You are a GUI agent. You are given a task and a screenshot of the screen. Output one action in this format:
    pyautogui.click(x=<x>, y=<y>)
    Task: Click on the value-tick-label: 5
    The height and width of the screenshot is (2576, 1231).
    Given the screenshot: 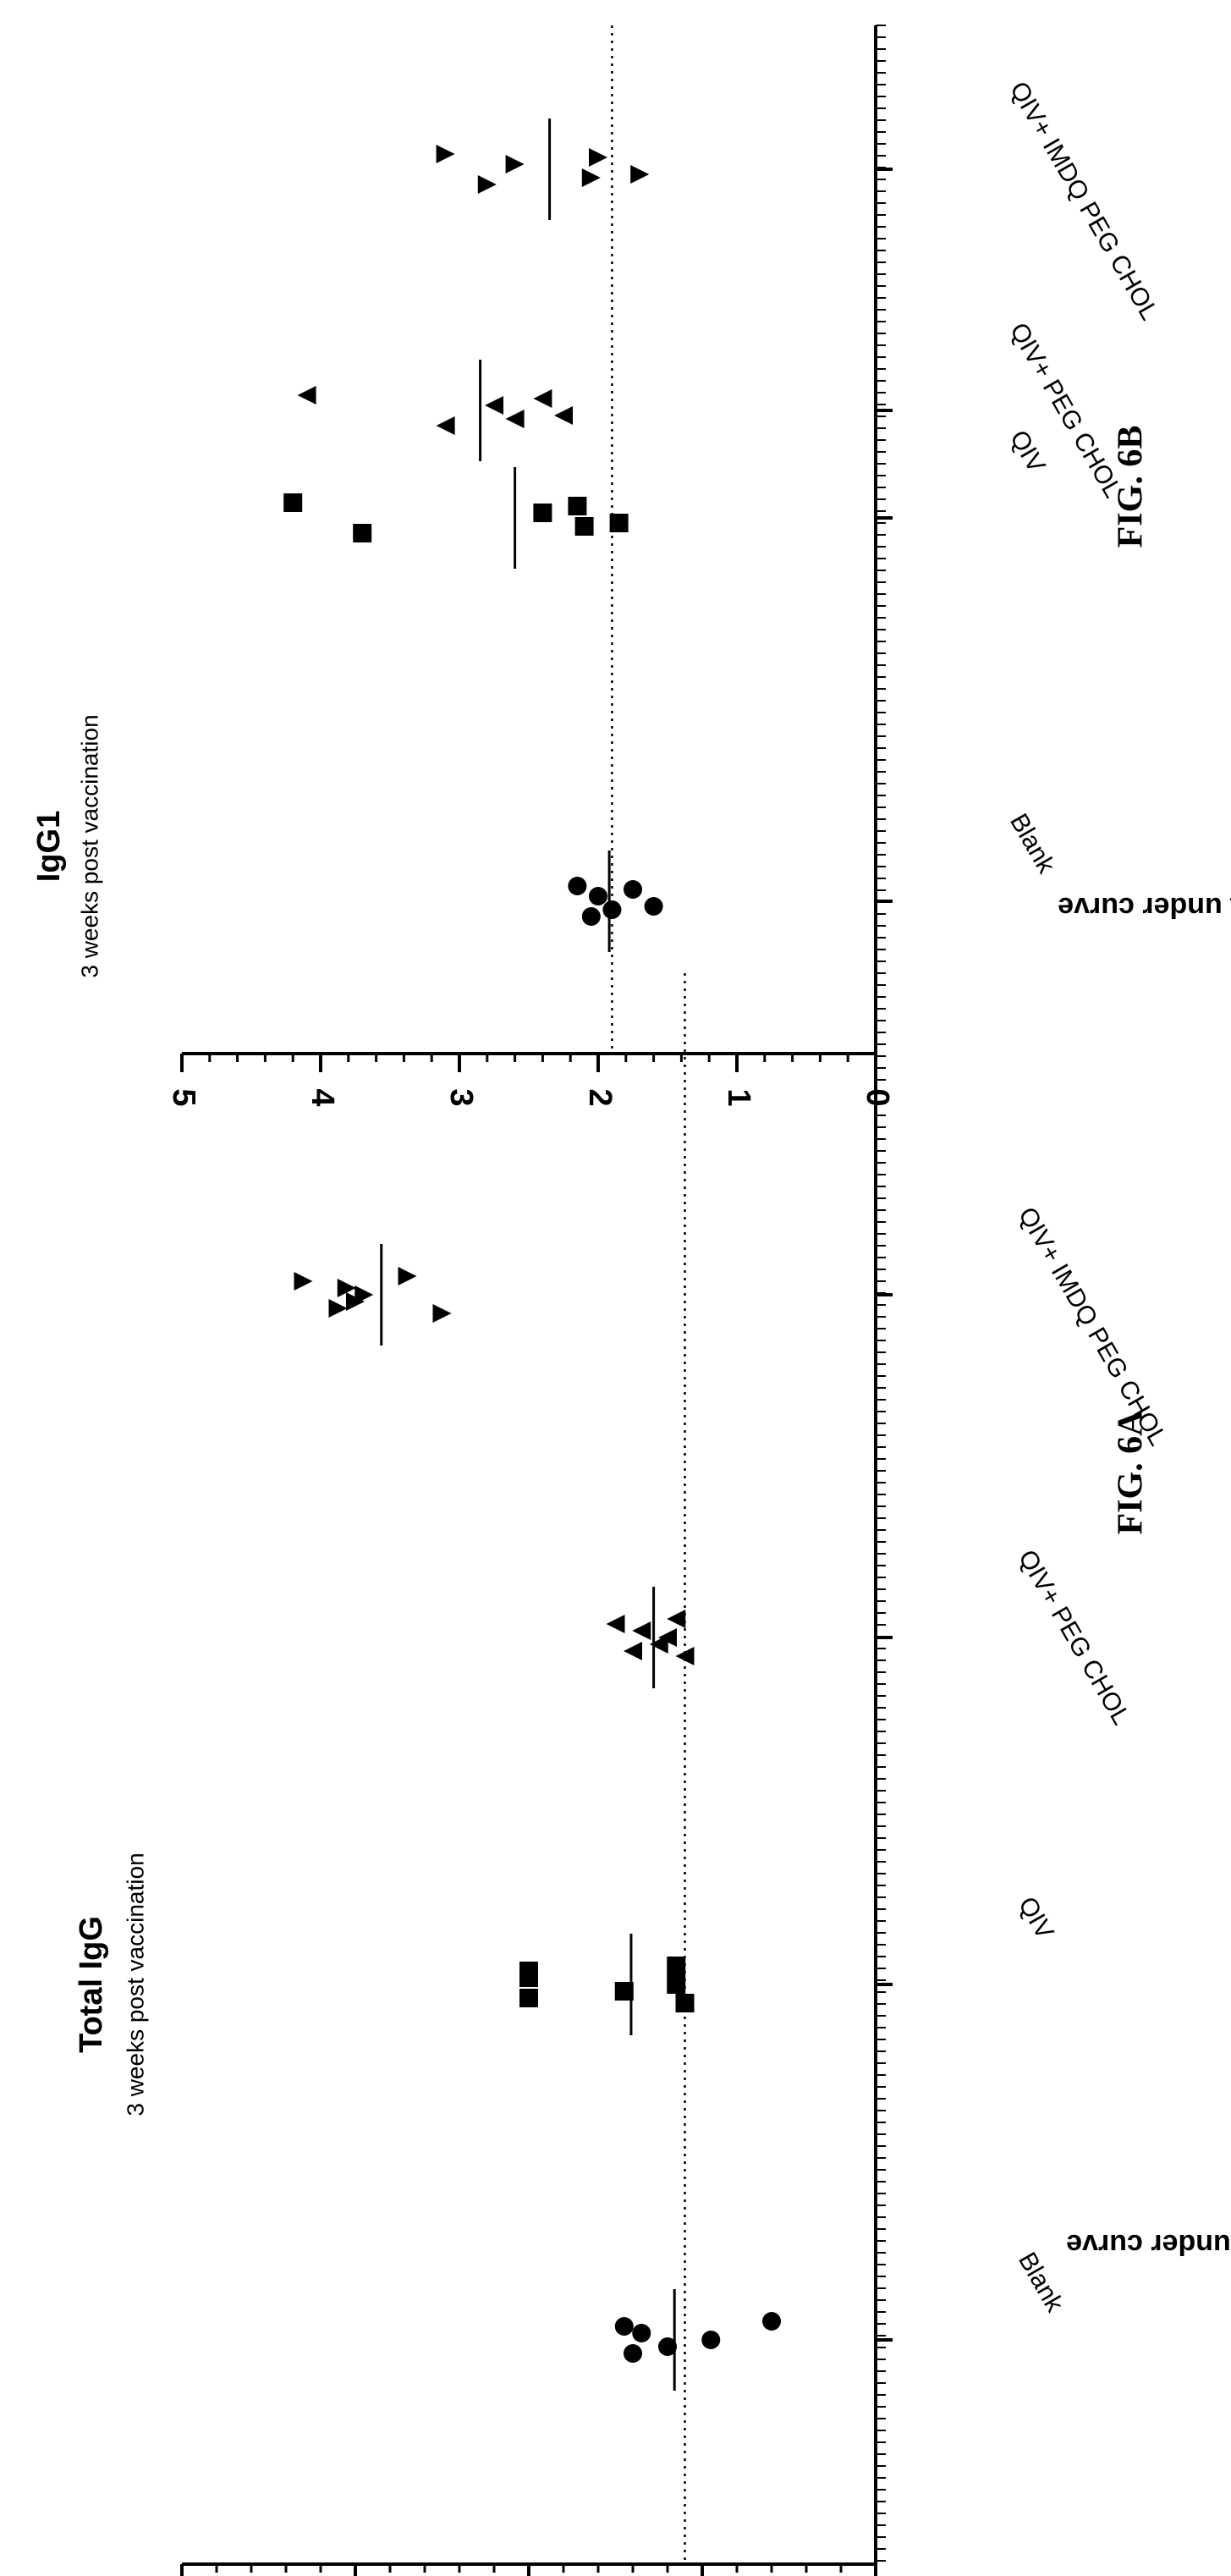 What is the action you would take?
    pyautogui.click(x=183, y=1097)
    